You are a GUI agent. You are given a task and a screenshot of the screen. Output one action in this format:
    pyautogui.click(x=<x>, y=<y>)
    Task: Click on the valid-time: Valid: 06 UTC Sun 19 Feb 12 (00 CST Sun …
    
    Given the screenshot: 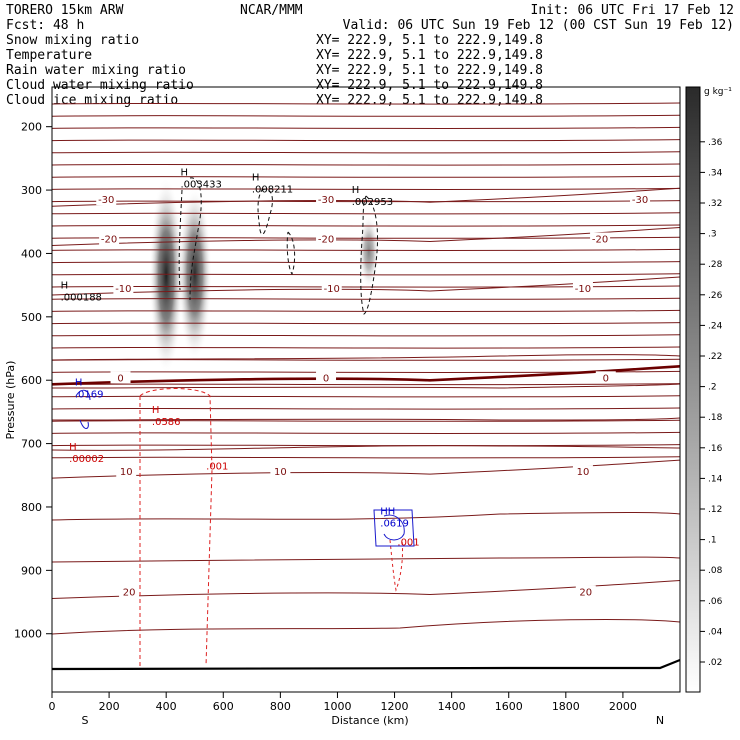 What is the action you would take?
    pyautogui.click(x=538, y=25)
    